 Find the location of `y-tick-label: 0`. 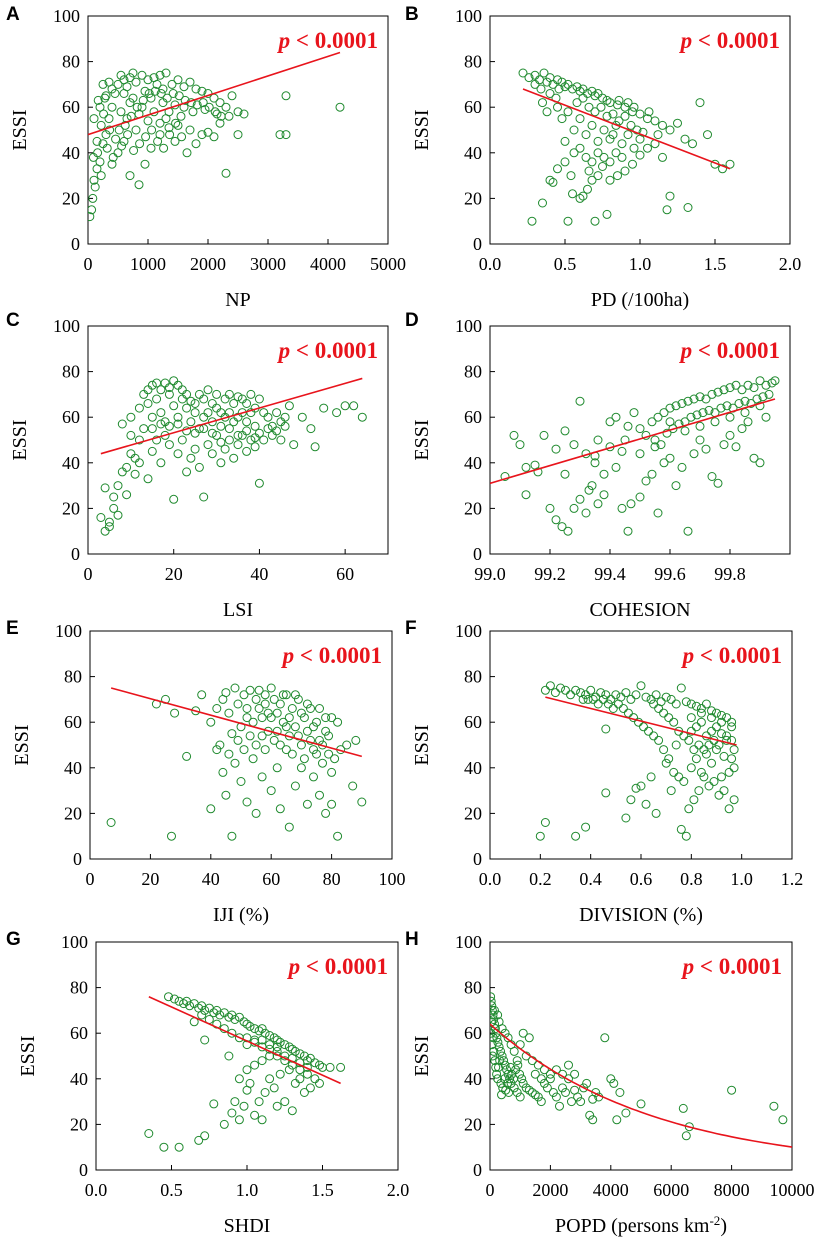

y-tick-label: 0 is located at coordinates (477, 1170).